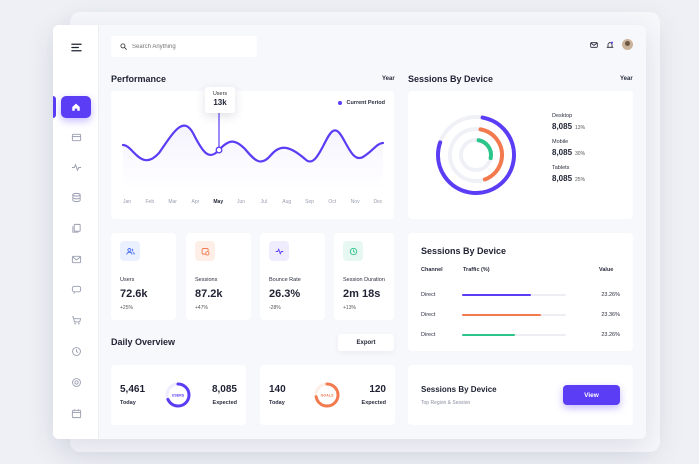  Describe the element at coordinates (626, 79) in the screenshot. I see `sessions-device-period: Year` at that location.